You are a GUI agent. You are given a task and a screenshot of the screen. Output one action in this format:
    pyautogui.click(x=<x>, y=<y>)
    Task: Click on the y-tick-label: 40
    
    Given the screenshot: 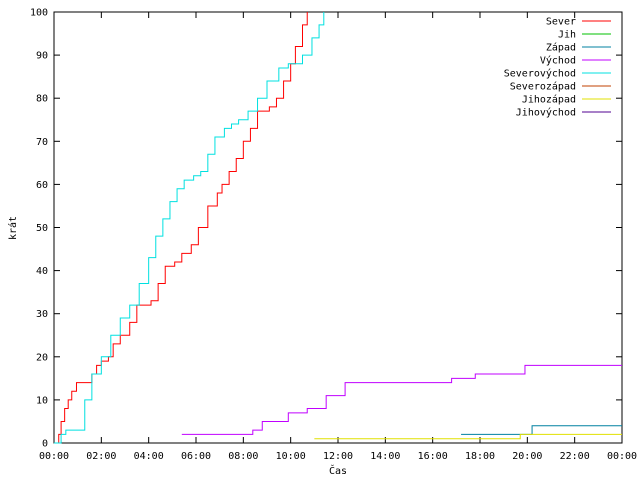 What is the action you would take?
    pyautogui.click(x=42, y=271)
    